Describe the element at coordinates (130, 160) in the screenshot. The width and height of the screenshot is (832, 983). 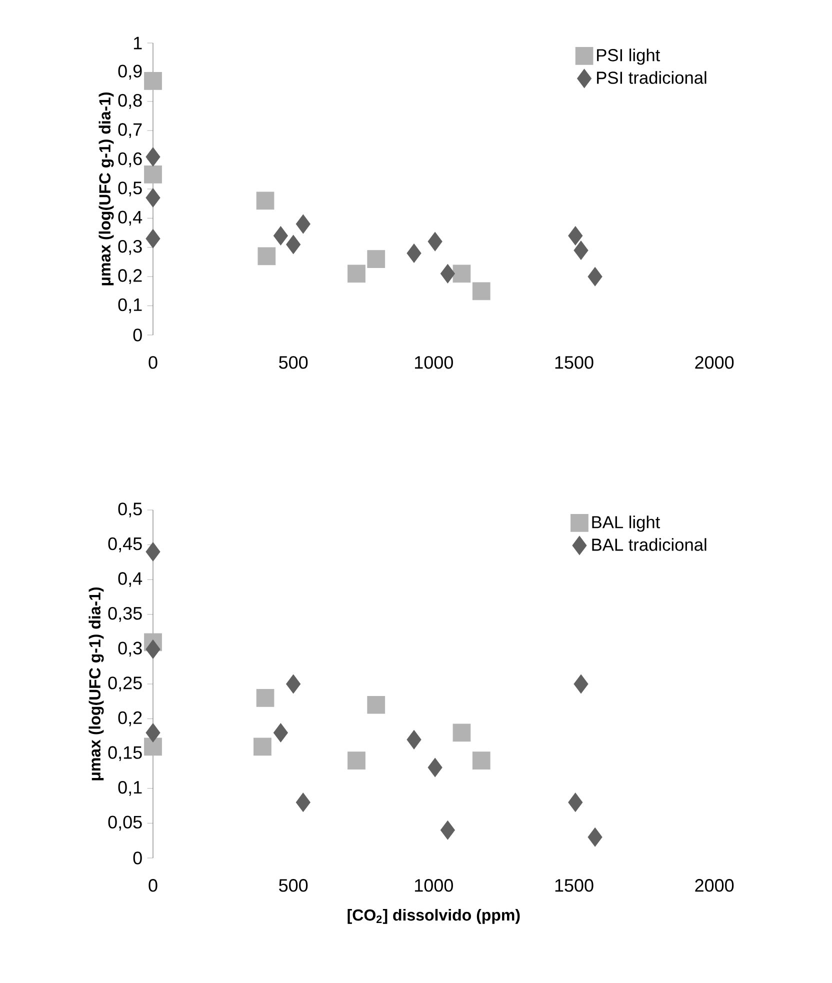
I see `y-tick-label: 0,6` at that location.